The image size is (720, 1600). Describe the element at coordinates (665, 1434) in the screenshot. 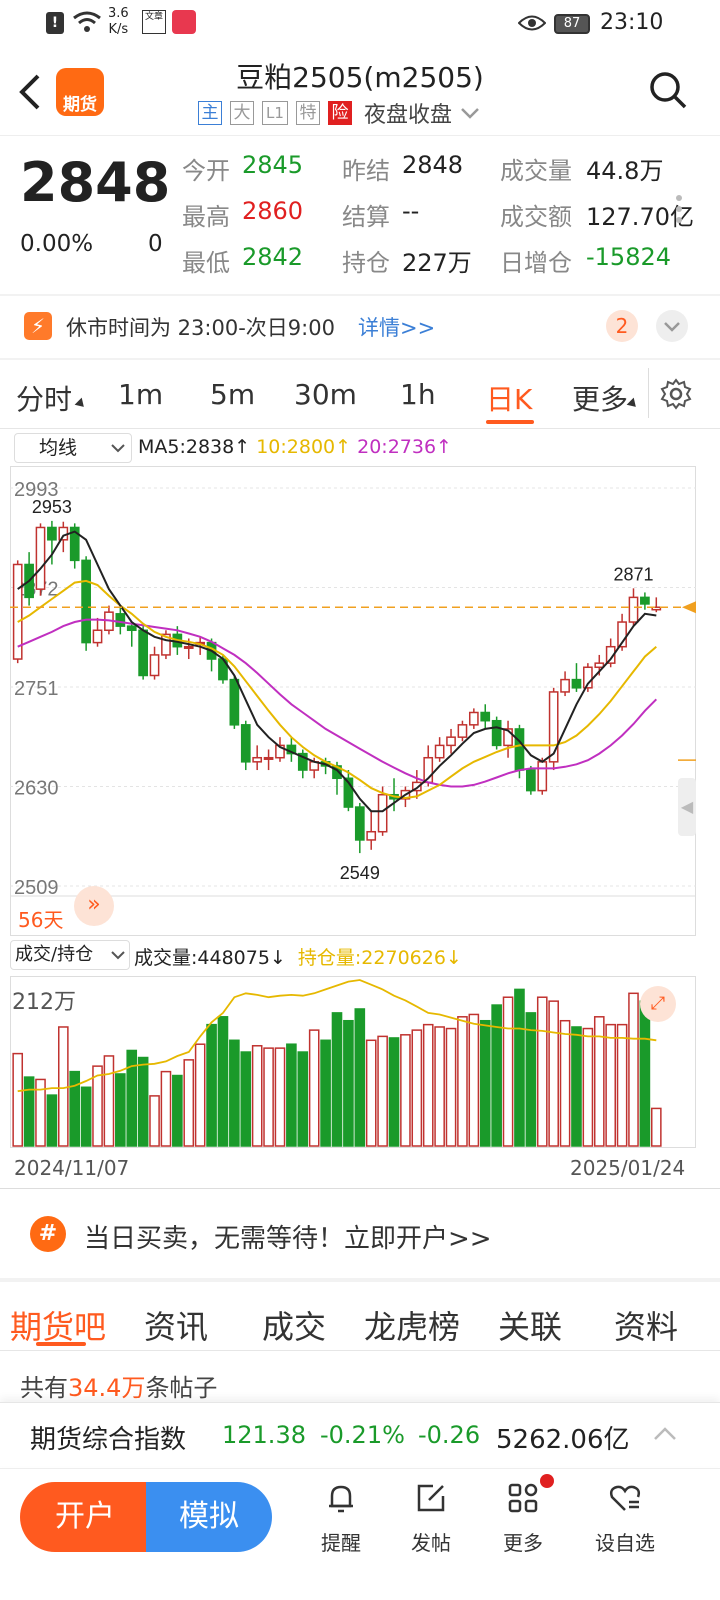

I see `chevron-up-icon` at that location.